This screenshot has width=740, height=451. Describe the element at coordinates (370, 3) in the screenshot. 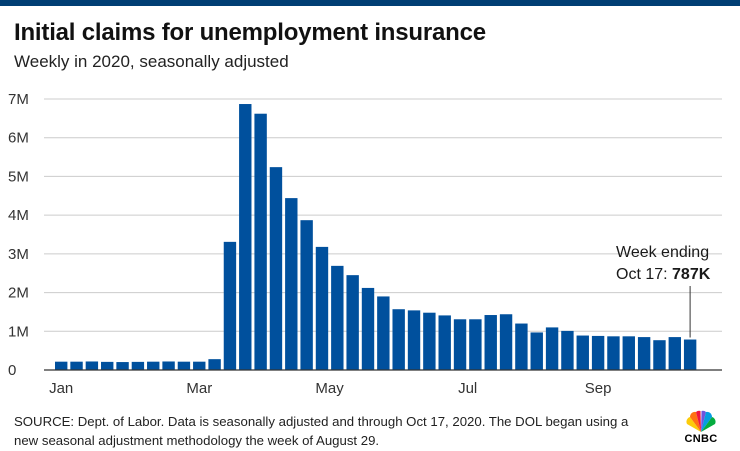

I see `top-accent-bar` at that location.